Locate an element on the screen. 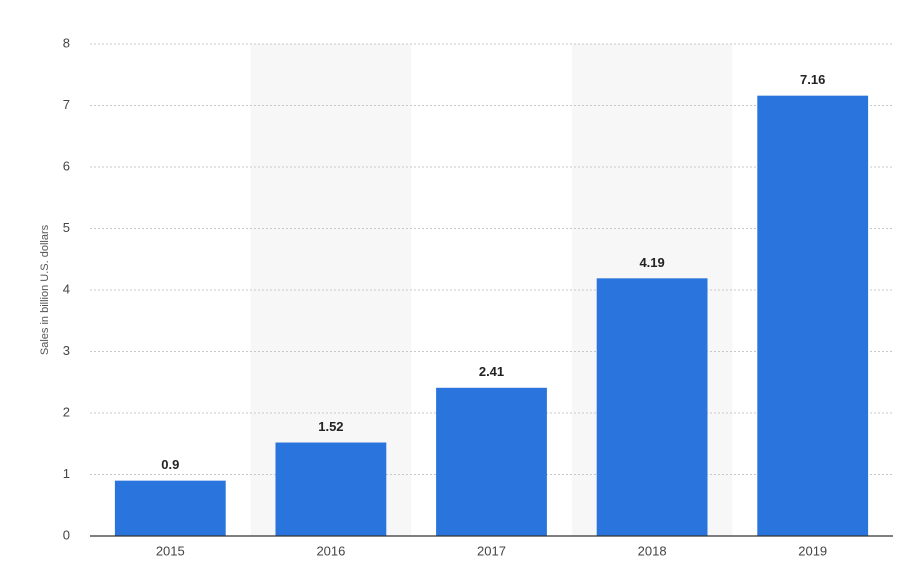  value-label: 0.9 is located at coordinates (170, 464).